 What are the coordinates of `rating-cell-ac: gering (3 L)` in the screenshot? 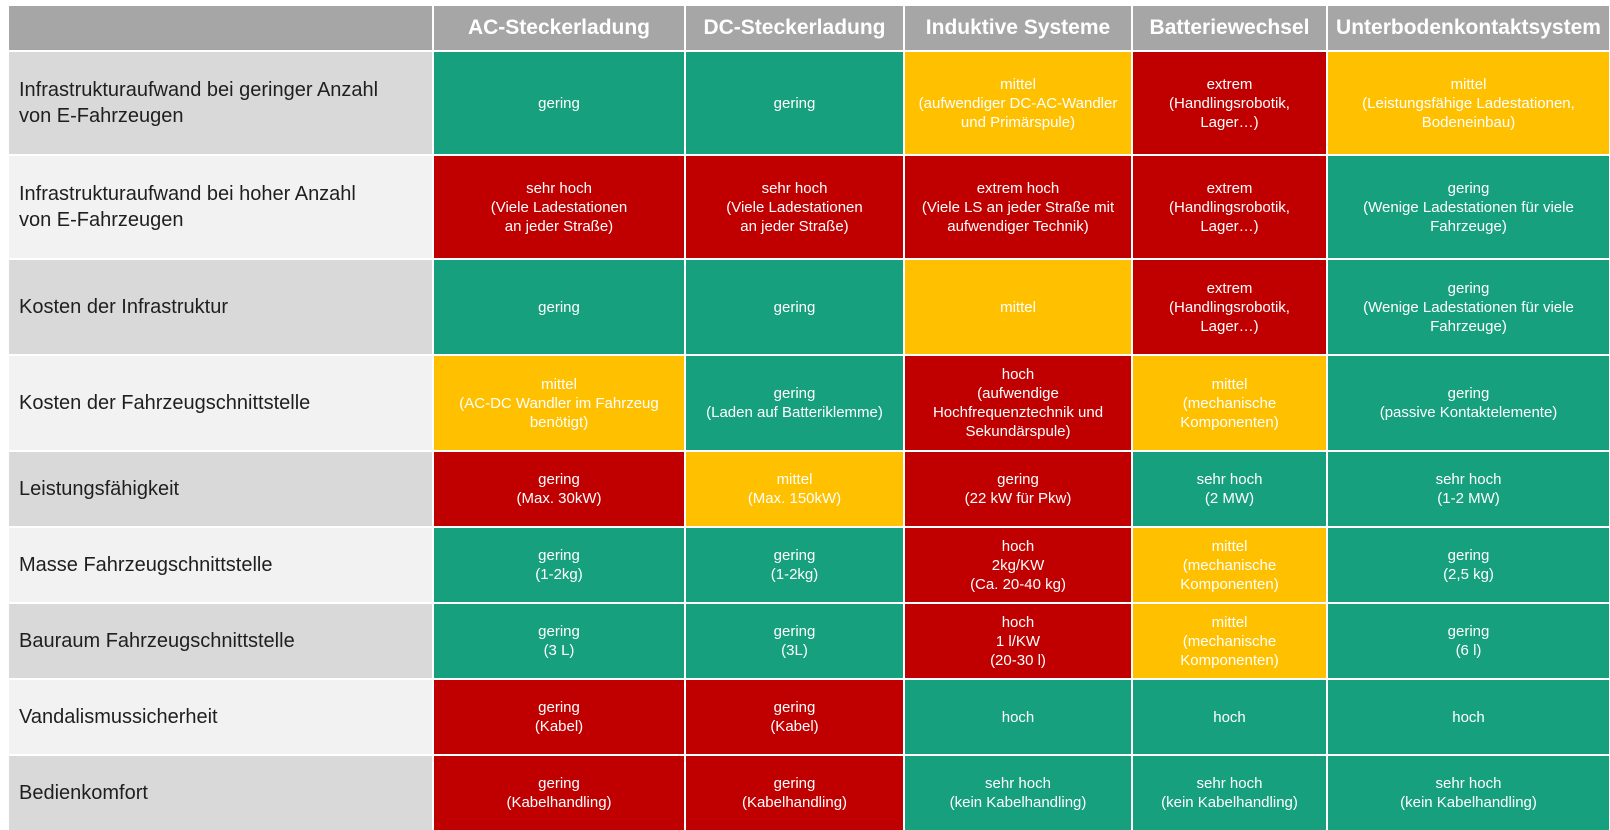 It's located at (559, 641).